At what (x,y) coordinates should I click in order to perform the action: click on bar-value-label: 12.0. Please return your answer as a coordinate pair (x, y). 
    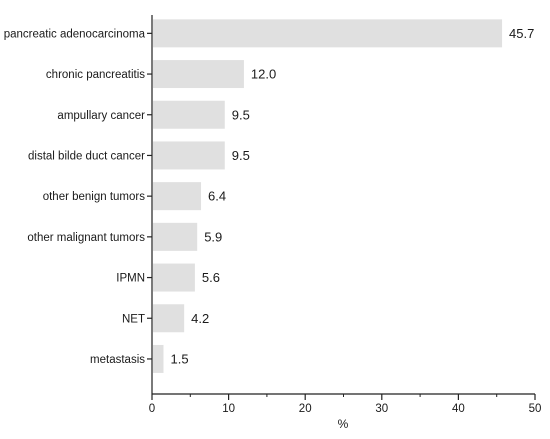
    Looking at the image, I should click on (263, 74).